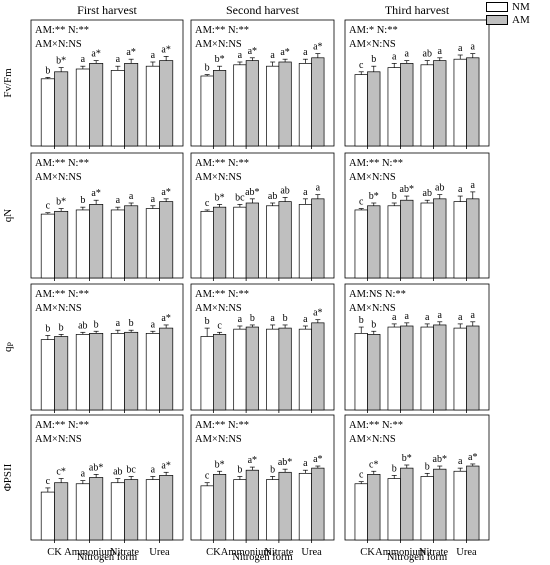  What do you see at coordinates (440, 459) in the screenshot?
I see `significance-label-am: ab*` at bounding box center [440, 459].